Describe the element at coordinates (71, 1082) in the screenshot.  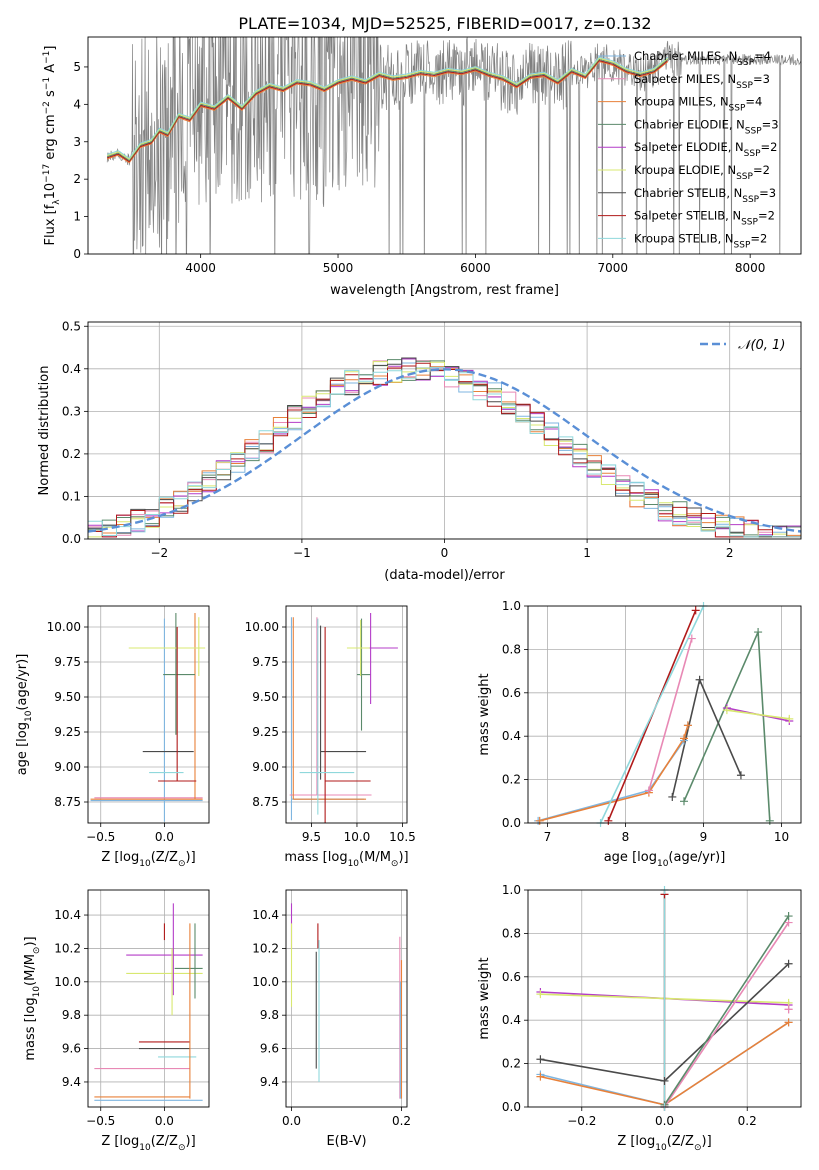
I see `y-tick-label: 9.4` at that location.